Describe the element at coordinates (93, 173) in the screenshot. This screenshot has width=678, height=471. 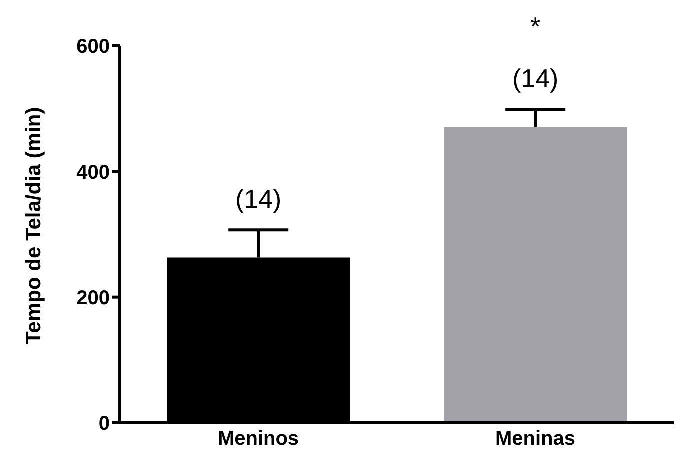
I see `y-tick-label: 400` at that location.